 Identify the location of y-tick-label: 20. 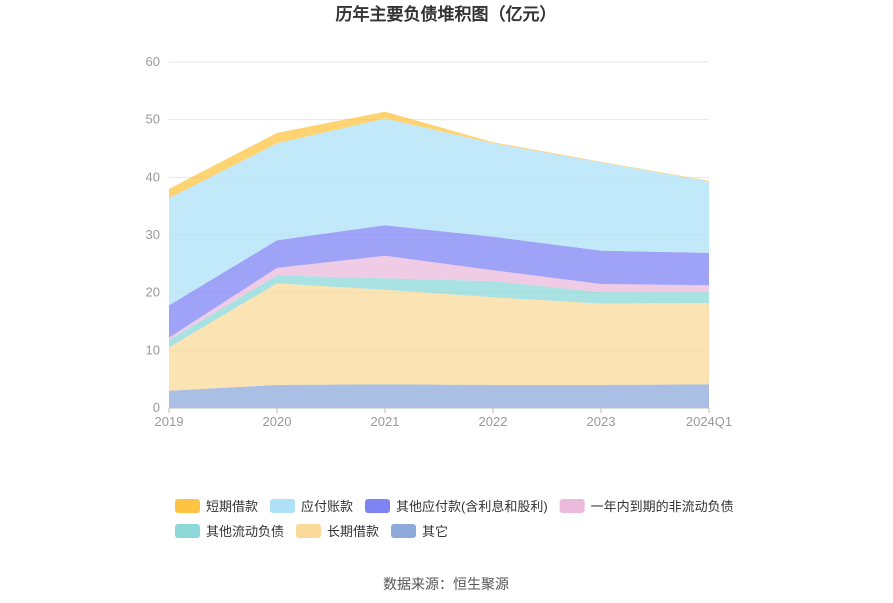
(153, 292).